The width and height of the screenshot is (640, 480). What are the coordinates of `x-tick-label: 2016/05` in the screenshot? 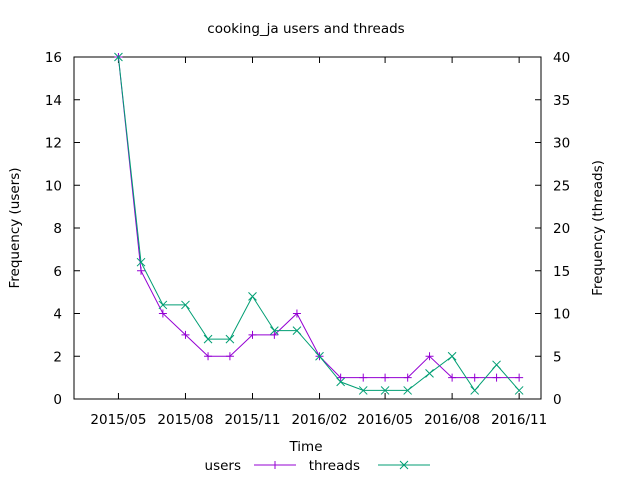 It's located at (385, 420).